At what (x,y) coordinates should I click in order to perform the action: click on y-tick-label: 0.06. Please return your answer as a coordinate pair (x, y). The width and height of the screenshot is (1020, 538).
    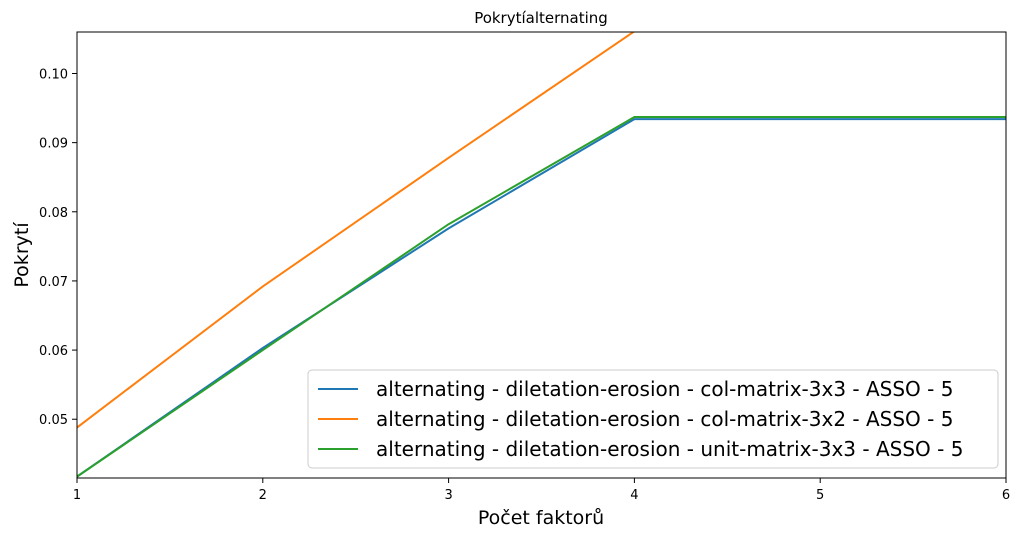
    Looking at the image, I should click on (53, 351).